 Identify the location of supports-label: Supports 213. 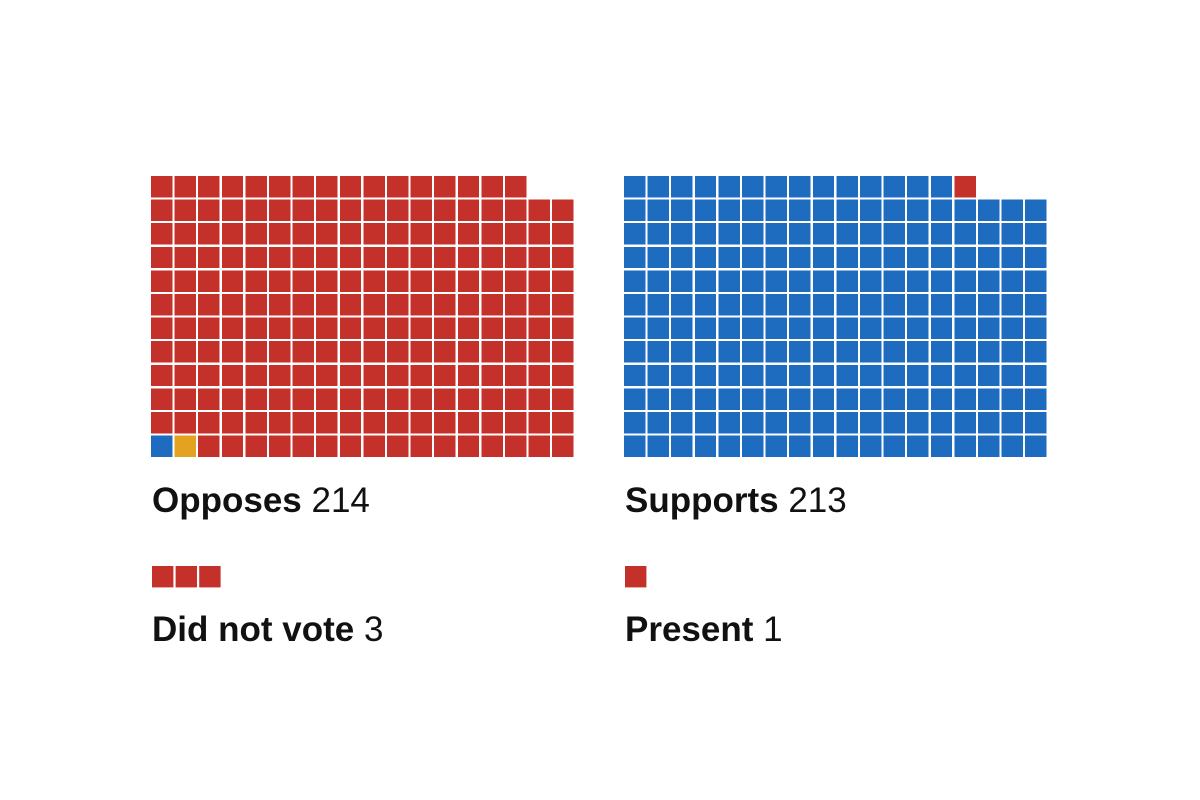
(736, 501).